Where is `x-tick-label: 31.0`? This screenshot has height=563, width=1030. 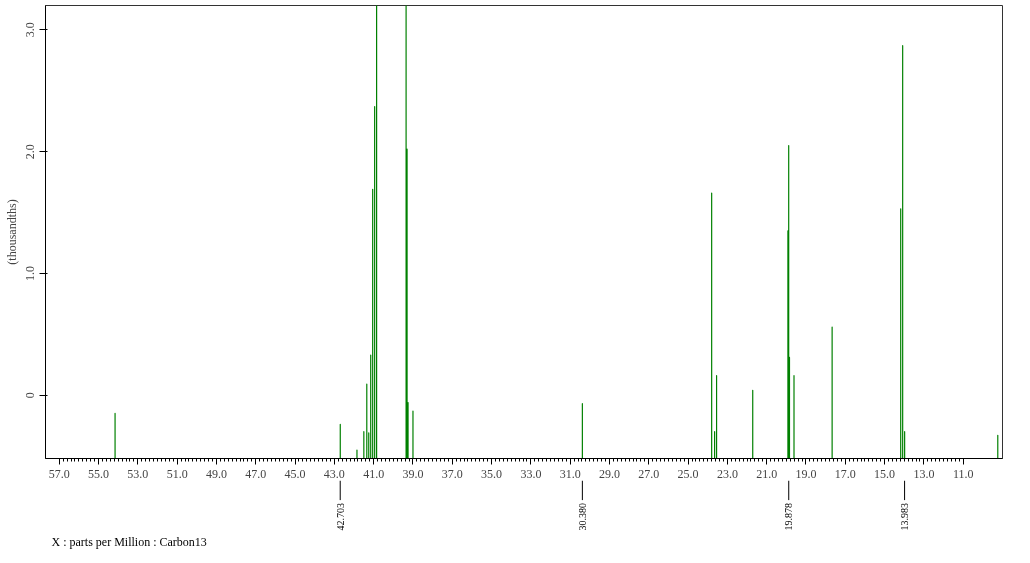
x-tick-label: 31.0 is located at coordinates (570, 473).